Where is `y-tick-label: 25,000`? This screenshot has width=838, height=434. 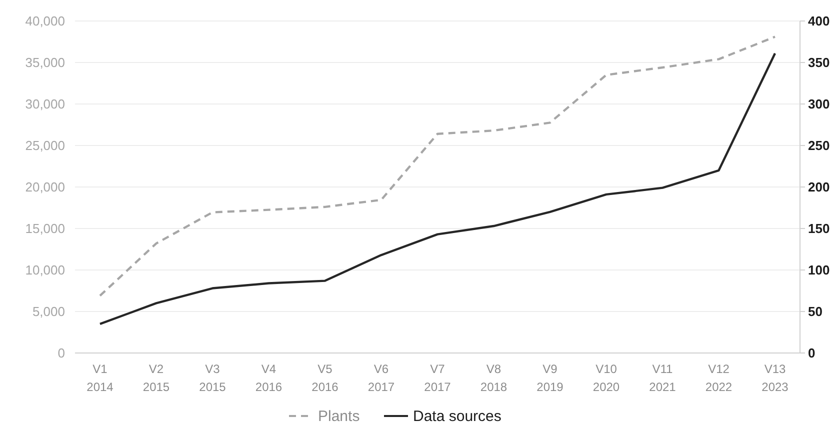
y-tick-label: 25,000 is located at coordinates (45, 146).